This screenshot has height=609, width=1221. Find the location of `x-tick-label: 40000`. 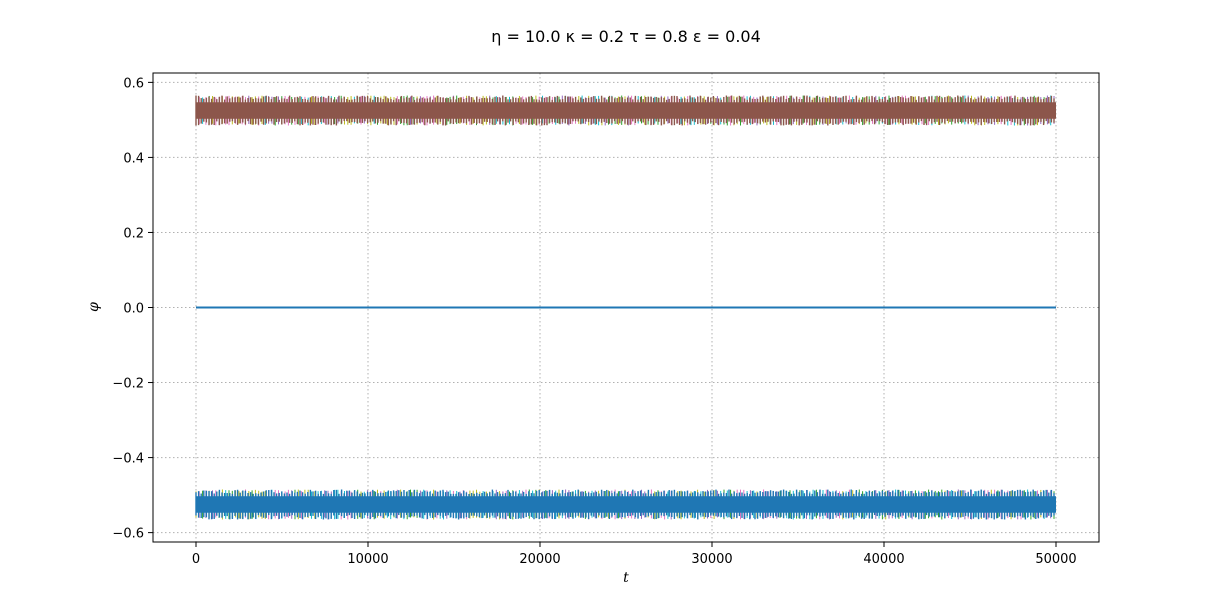

x-tick-label: 40000 is located at coordinates (883, 559).